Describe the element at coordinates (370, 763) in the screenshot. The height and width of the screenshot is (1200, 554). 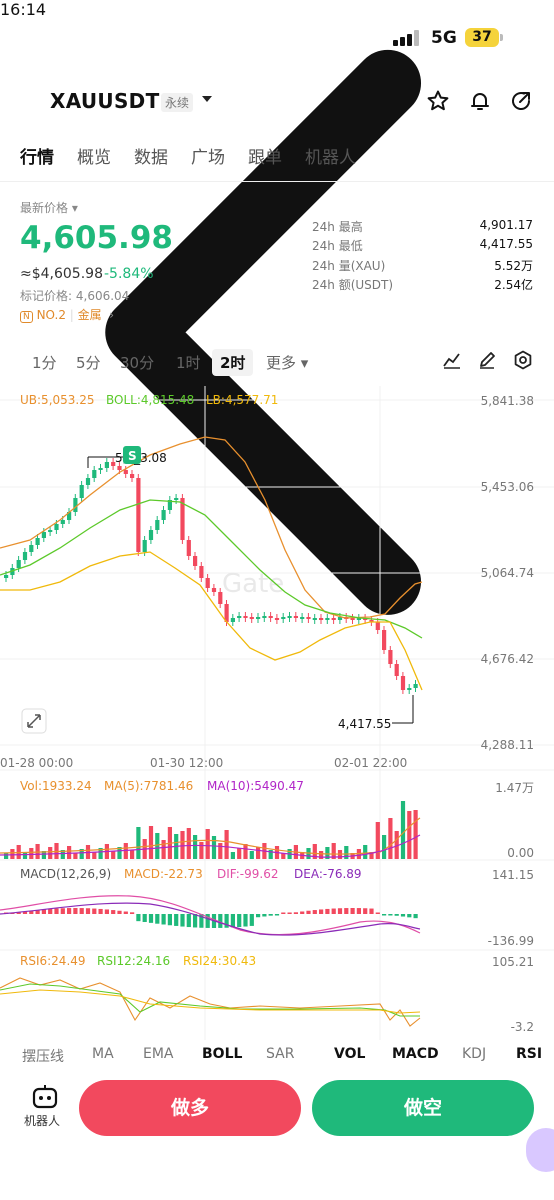
I see `x-tick: 02-01 22:00` at that location.